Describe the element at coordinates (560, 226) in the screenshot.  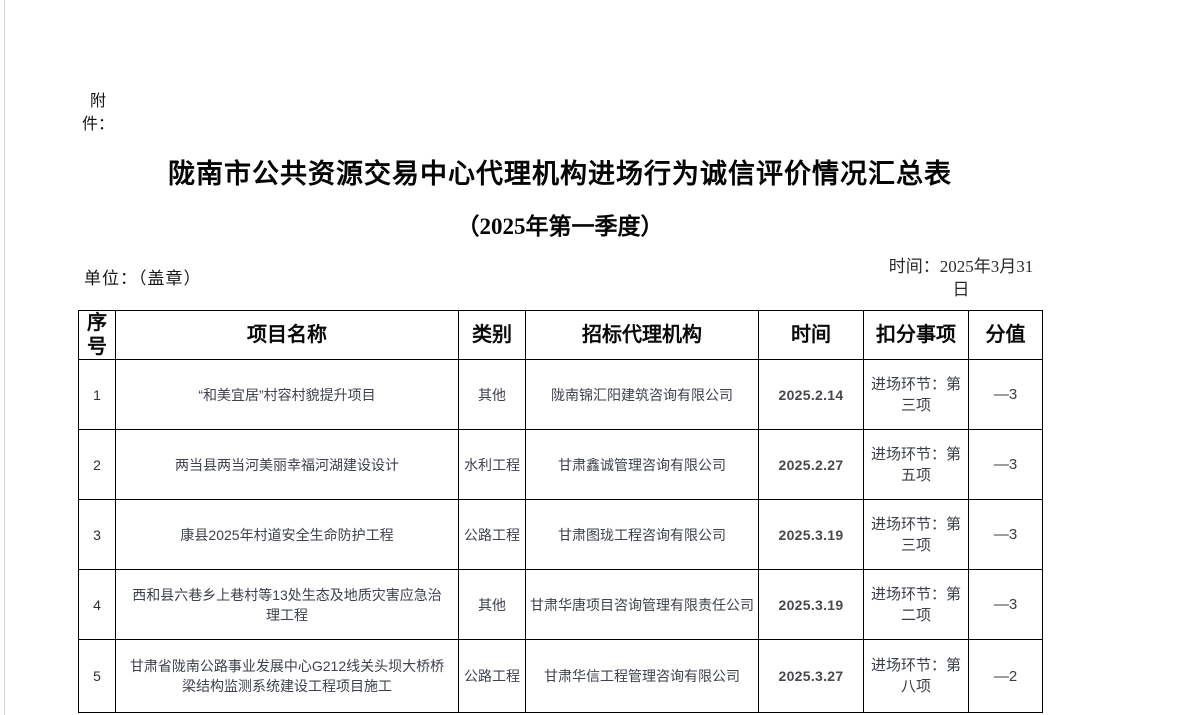
I see `page-subtitle: （2025年第一季度）` at that location.